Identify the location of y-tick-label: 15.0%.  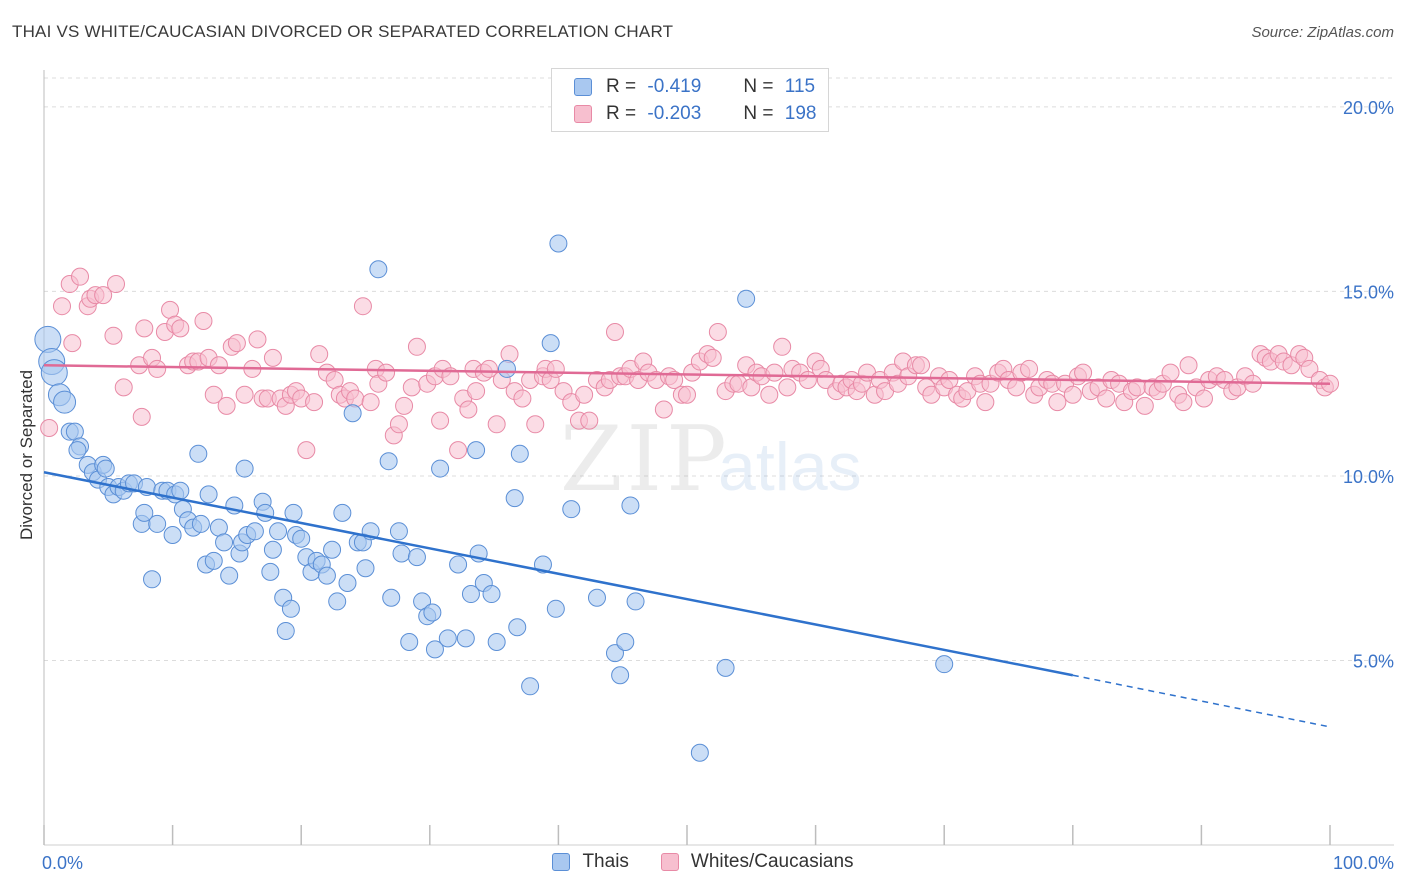
(1368, 292).